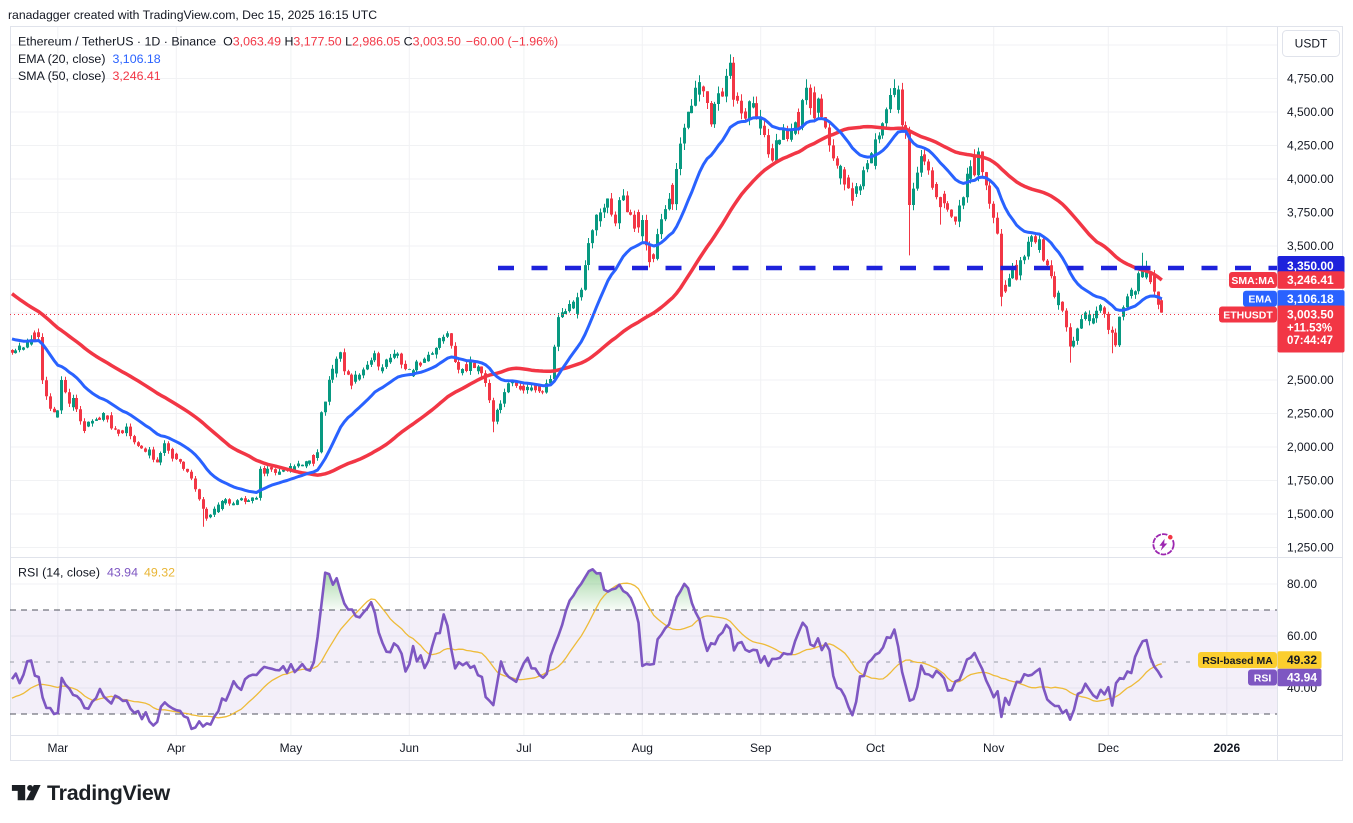 The height and width of the screenshot is (823, 1353). I want to click on svg-text:SMA (50, close)3,246.41: SMA (50, close) 3,246.41, so click(89, 76).